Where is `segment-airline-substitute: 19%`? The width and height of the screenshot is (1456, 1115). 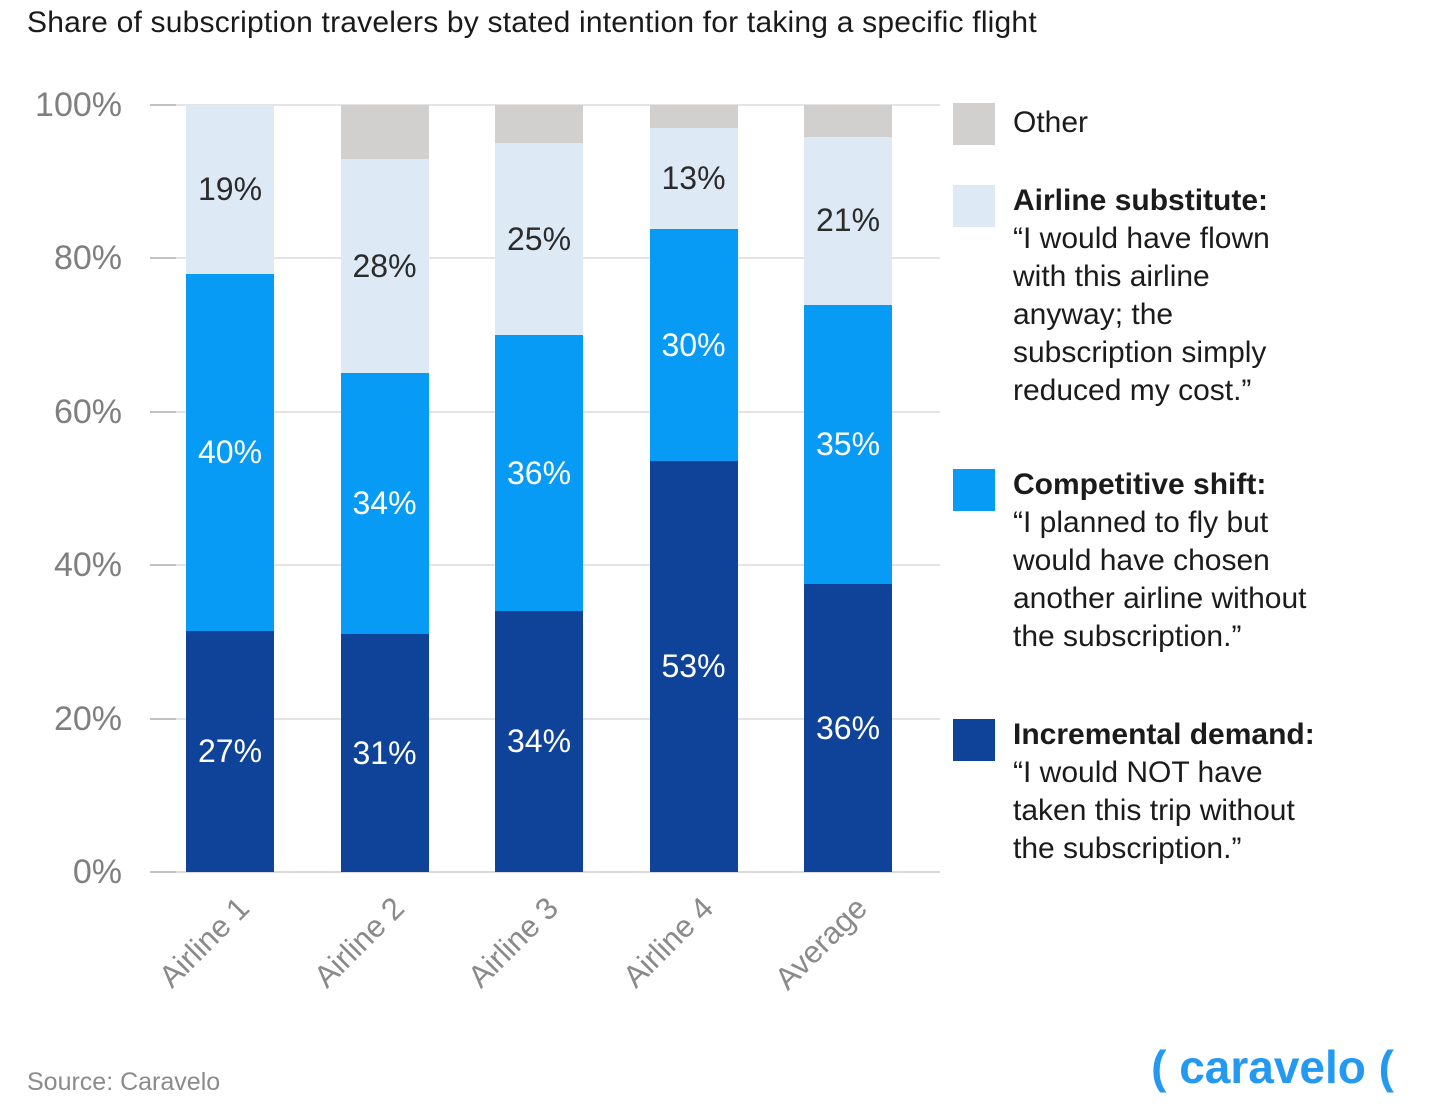 segment-airline-substitute: 19% is located at coordinates (230, 190).